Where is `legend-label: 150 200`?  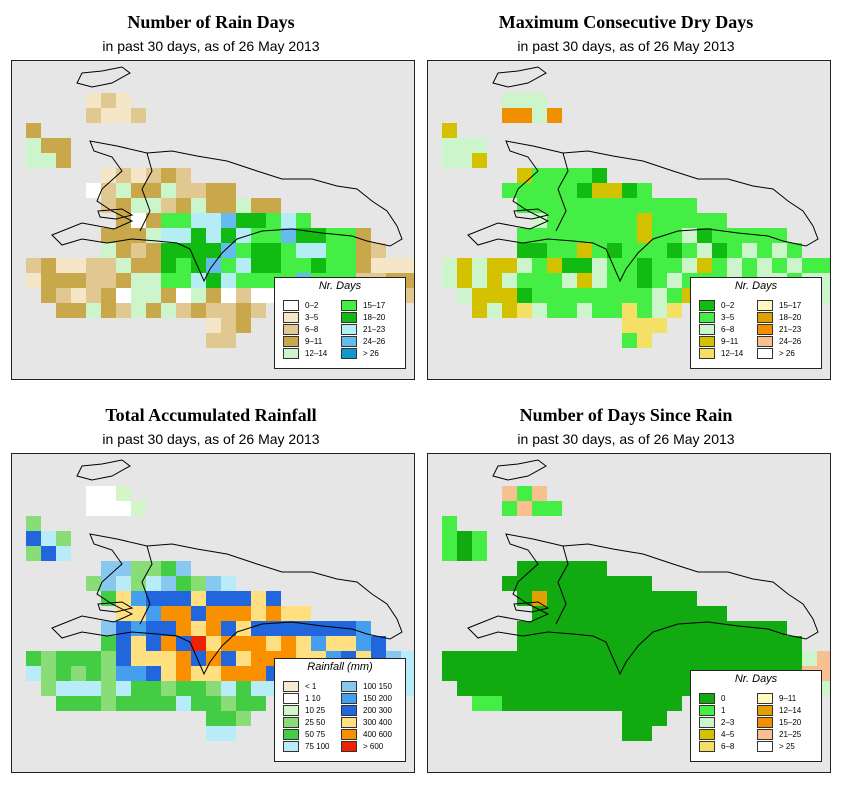
legend-label: 150 200 is located at coordinates (377, 698).